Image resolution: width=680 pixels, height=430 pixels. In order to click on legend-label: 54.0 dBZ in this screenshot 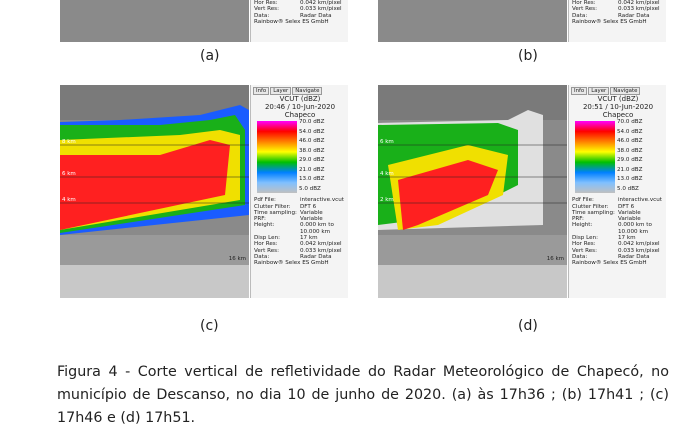, I will do `click(630, 131)`.